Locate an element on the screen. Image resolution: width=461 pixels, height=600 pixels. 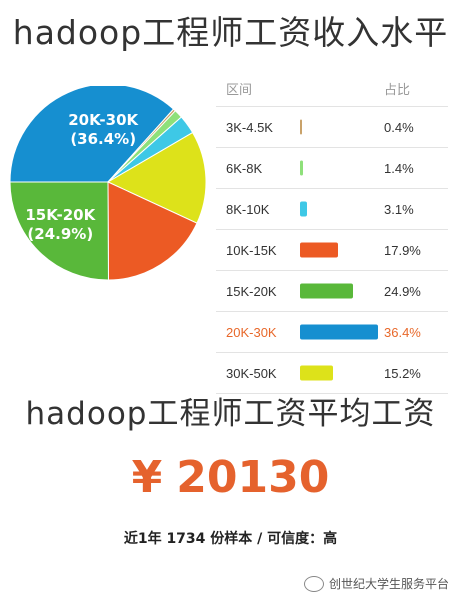
pct-cell: 1.4% is located at coordinates (399, 168).